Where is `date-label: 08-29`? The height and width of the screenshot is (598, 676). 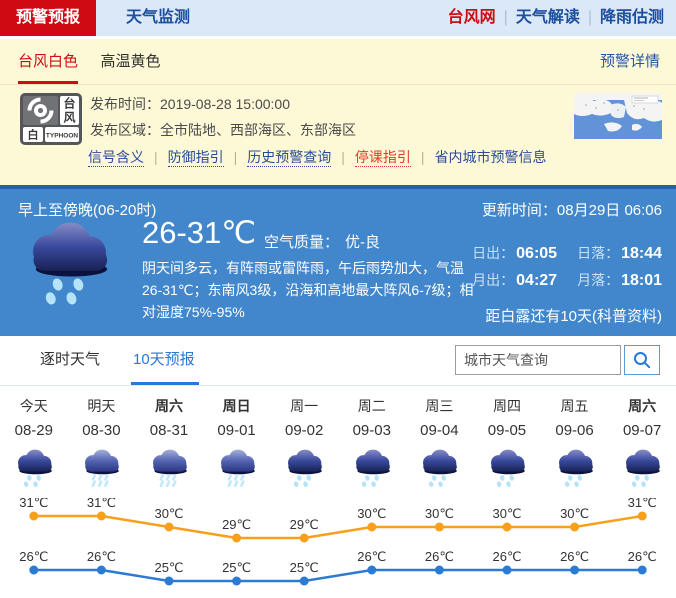
date-label: 08-29 is located at coordinates (33, 430).